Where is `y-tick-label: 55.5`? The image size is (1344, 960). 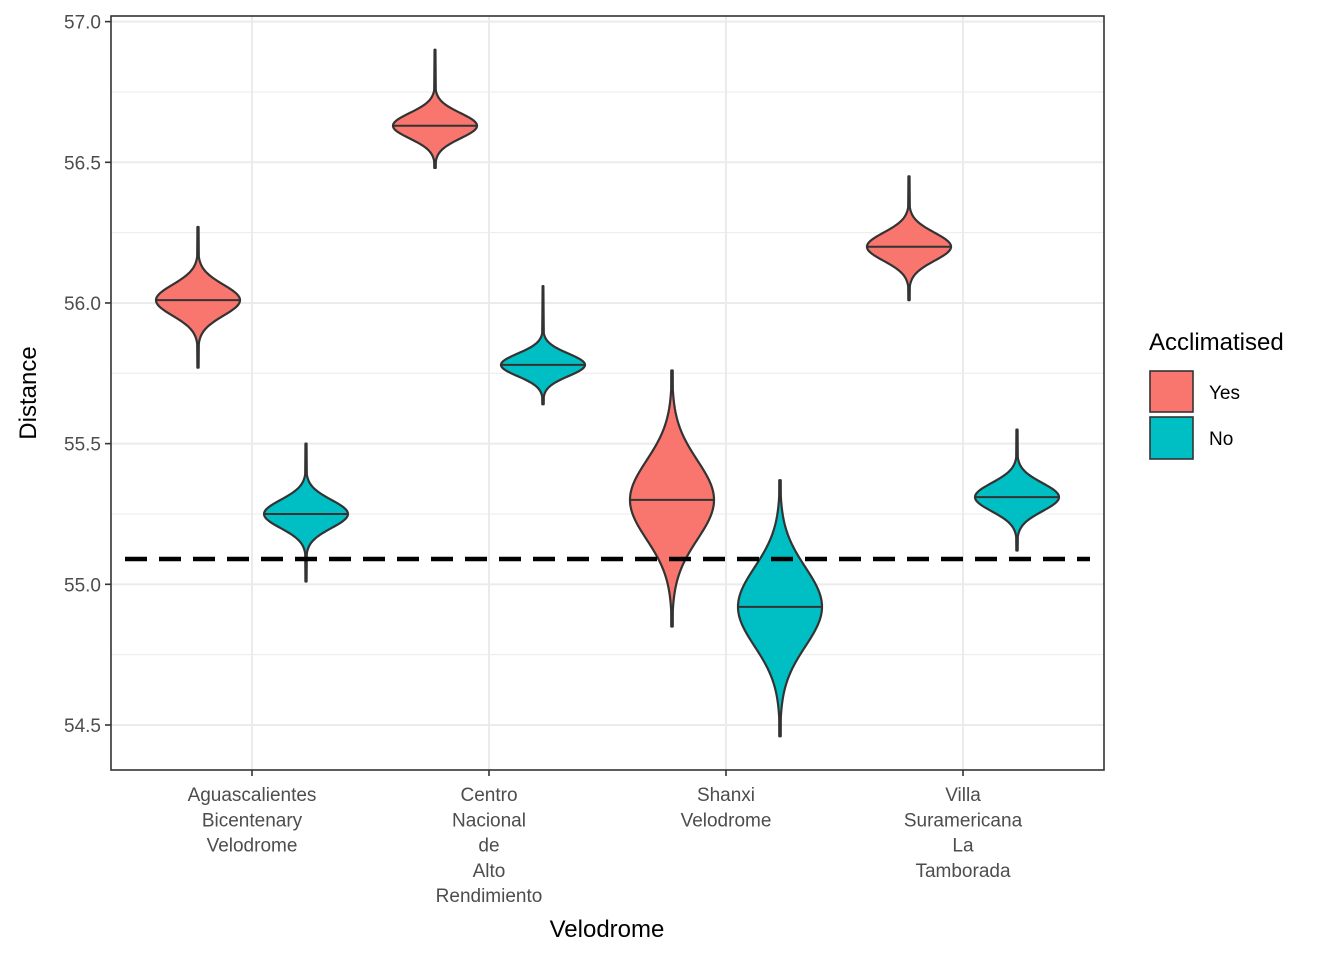
y-tick-label: 55.5 is located at coordinates (82, 445).